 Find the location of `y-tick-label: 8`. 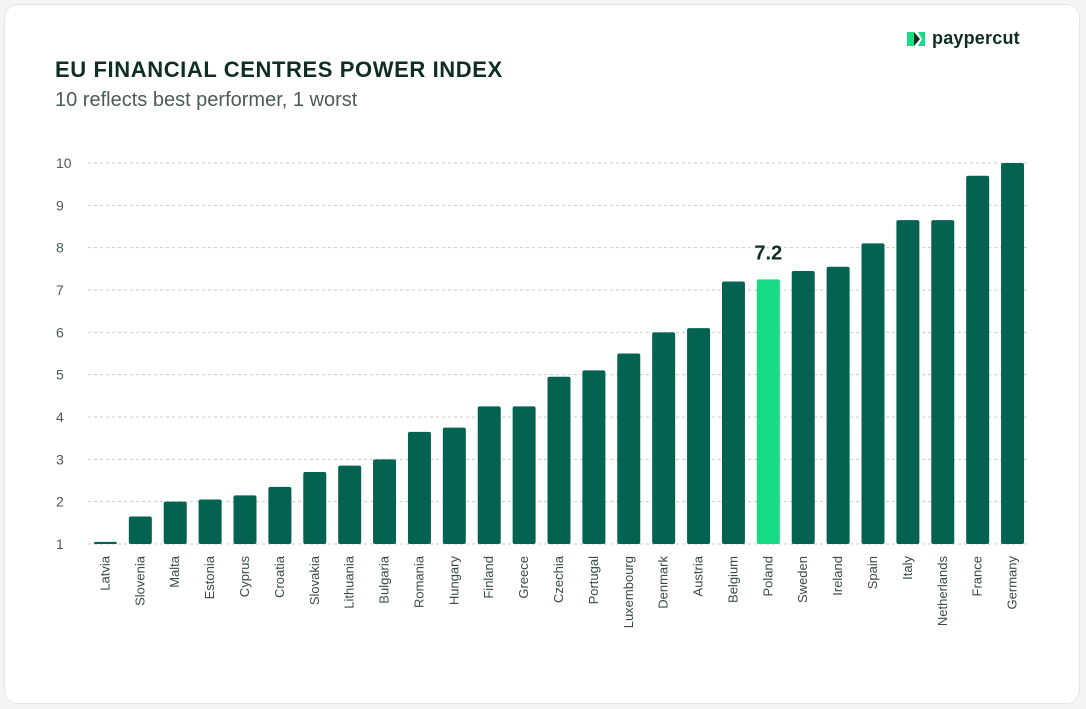

y-tick-label: 8 is located at coordinates (60, 248).